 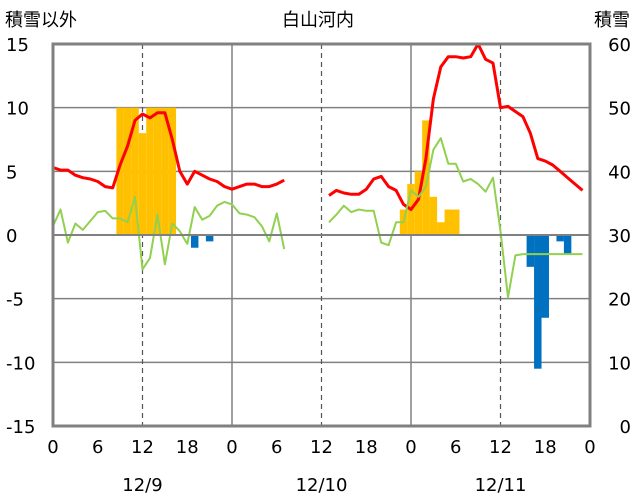 I want to click on right-tick-labels: 60 50 40 30 20 10 0, so click(x=619, y=236).